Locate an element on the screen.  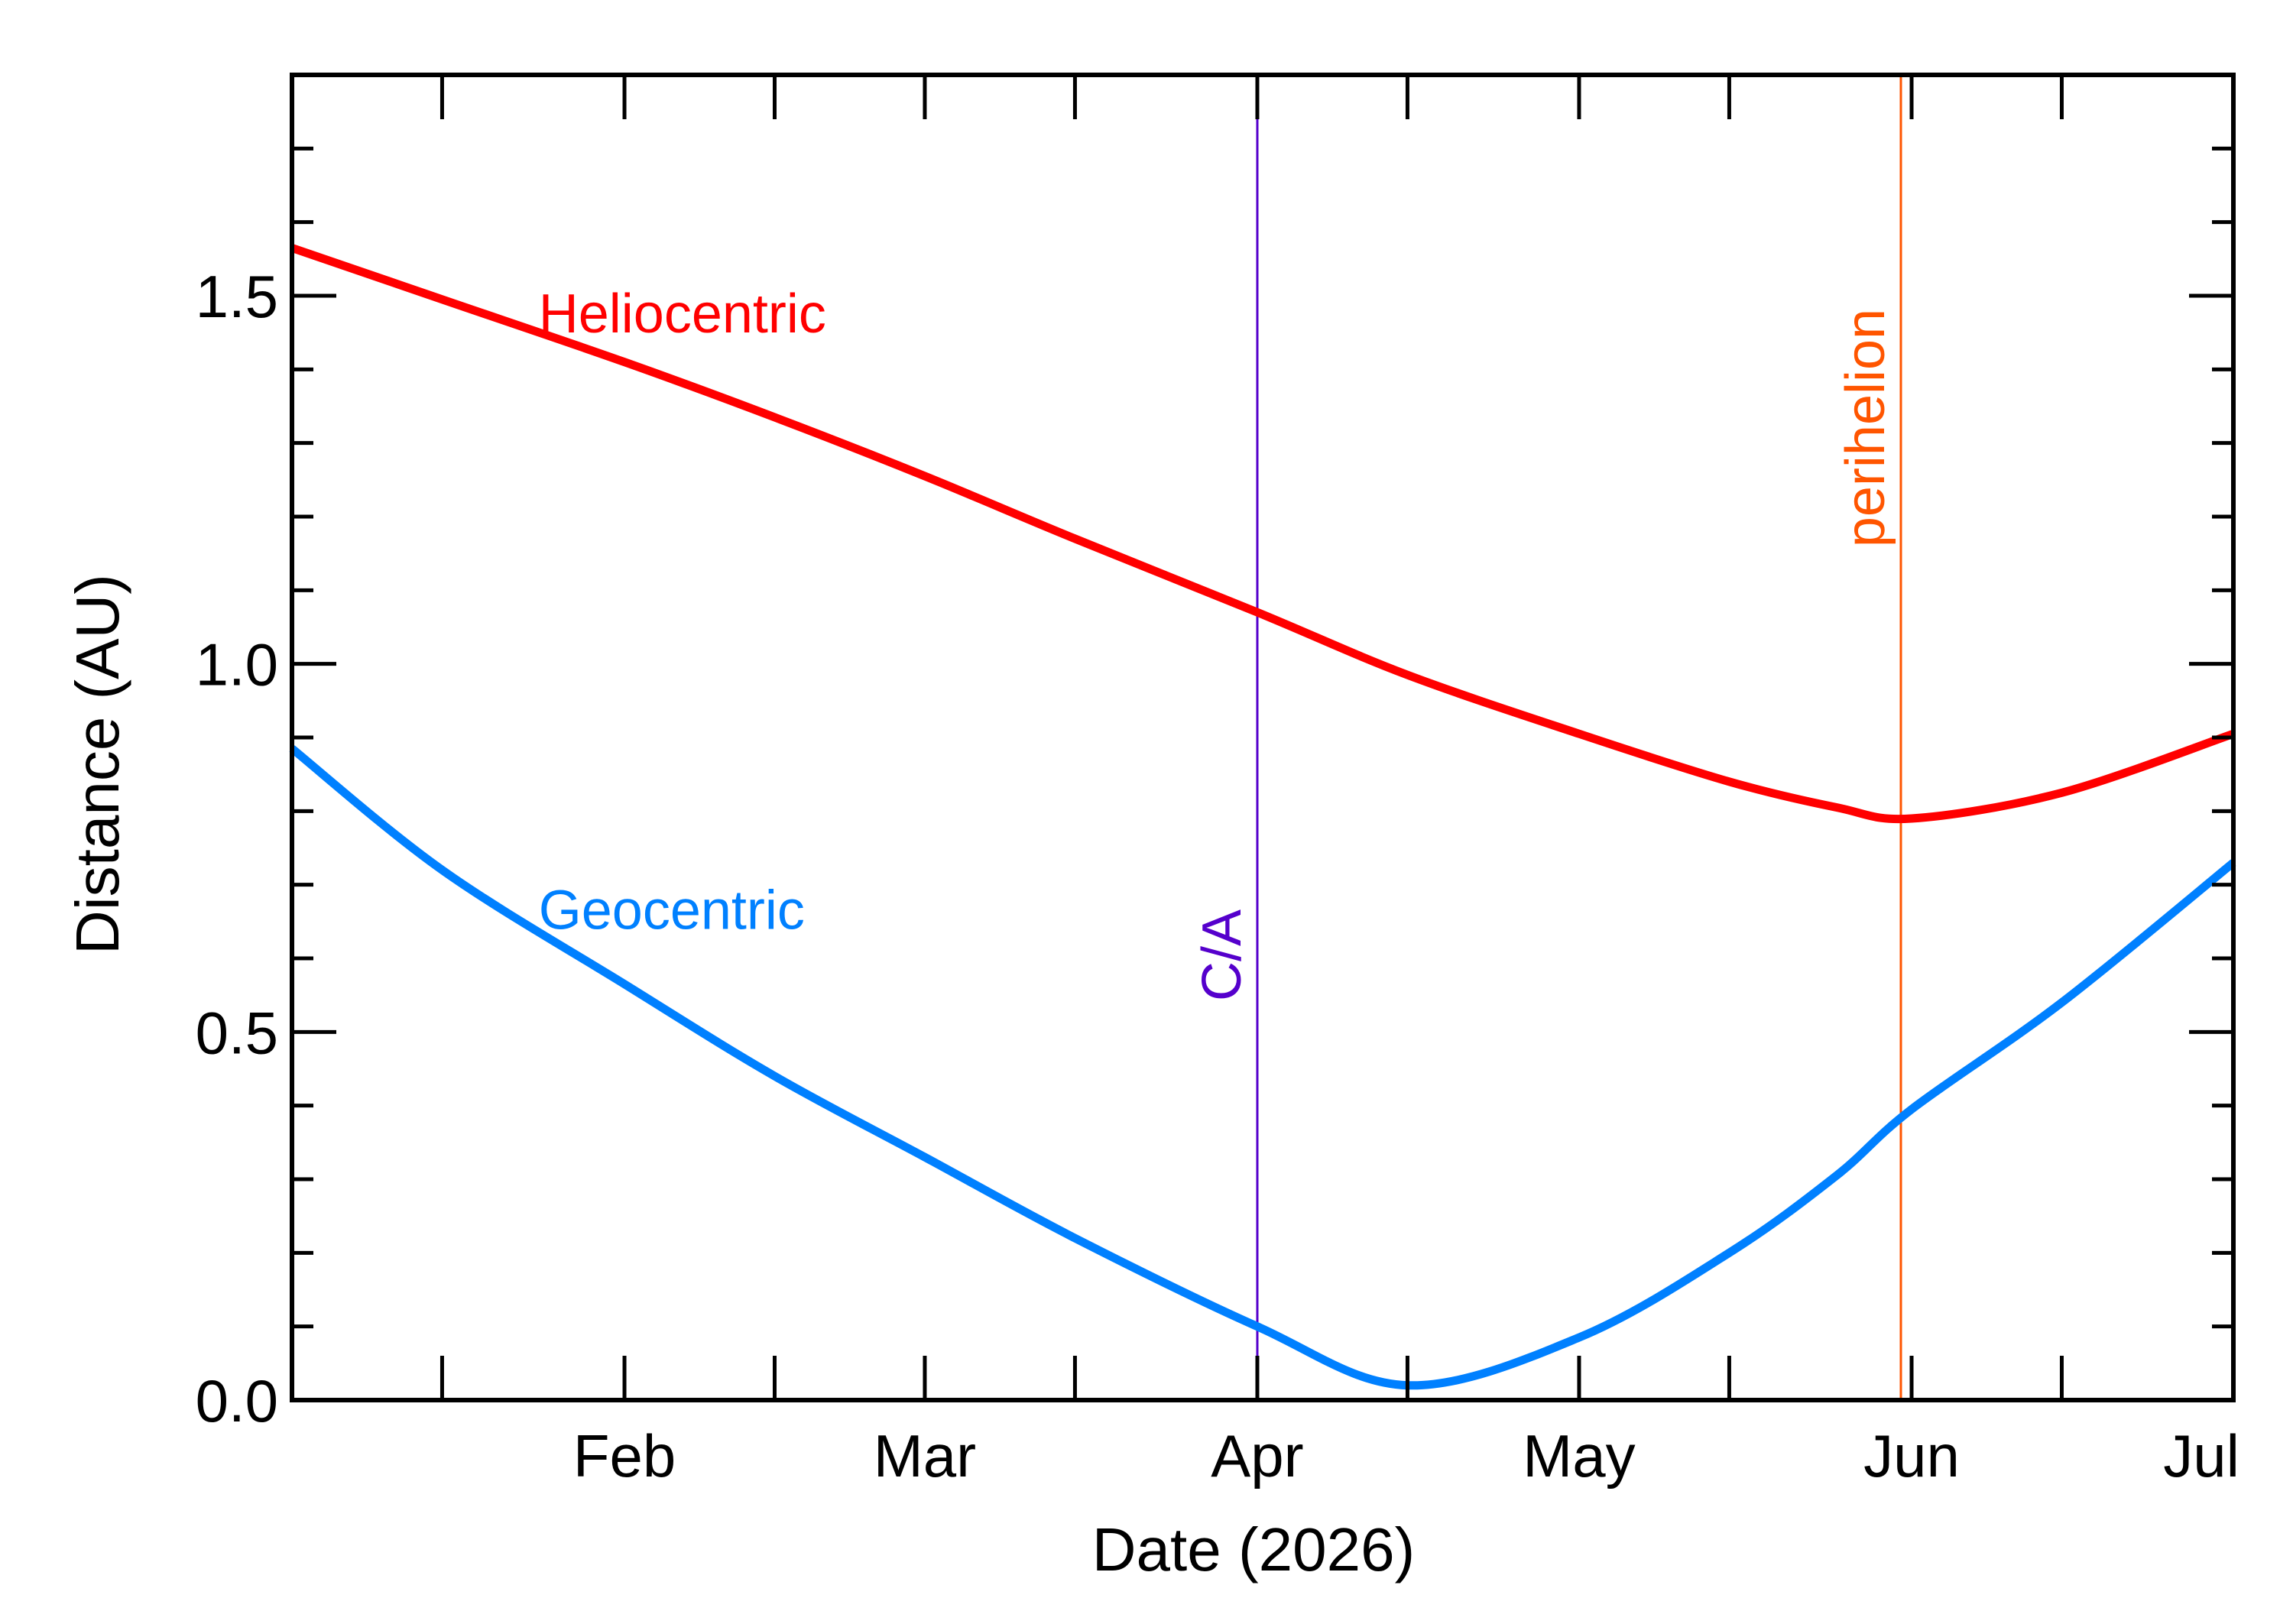
marker-label-c-a: C/A is located at coordinates (1222, 955).